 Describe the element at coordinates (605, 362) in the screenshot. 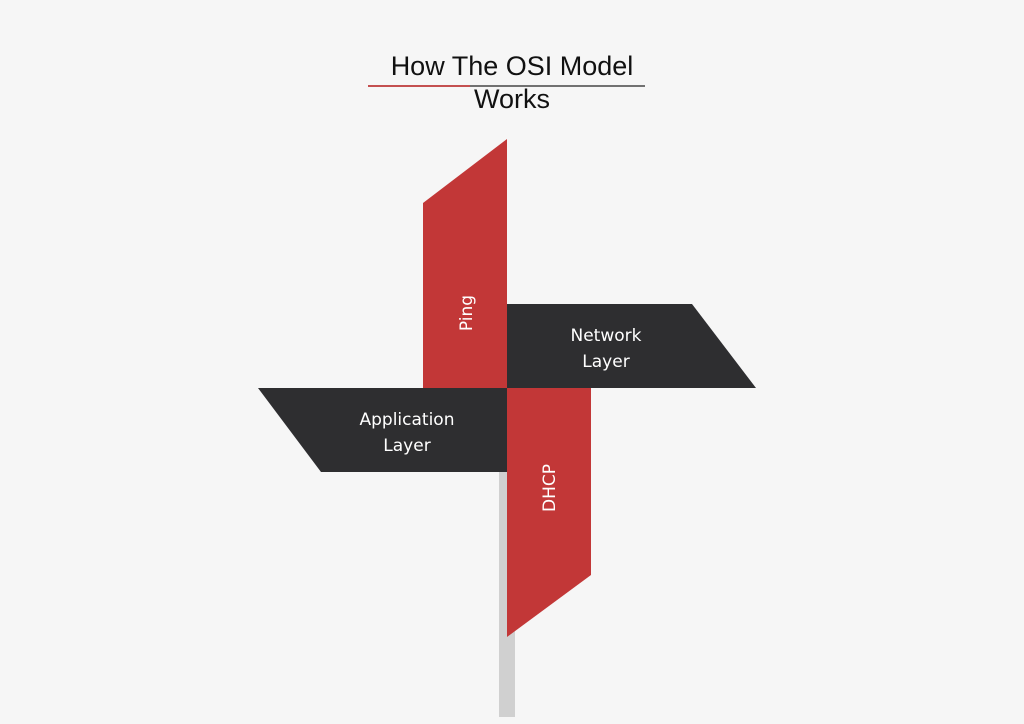

I see `blade-right-label-line2: Layer` at that location.